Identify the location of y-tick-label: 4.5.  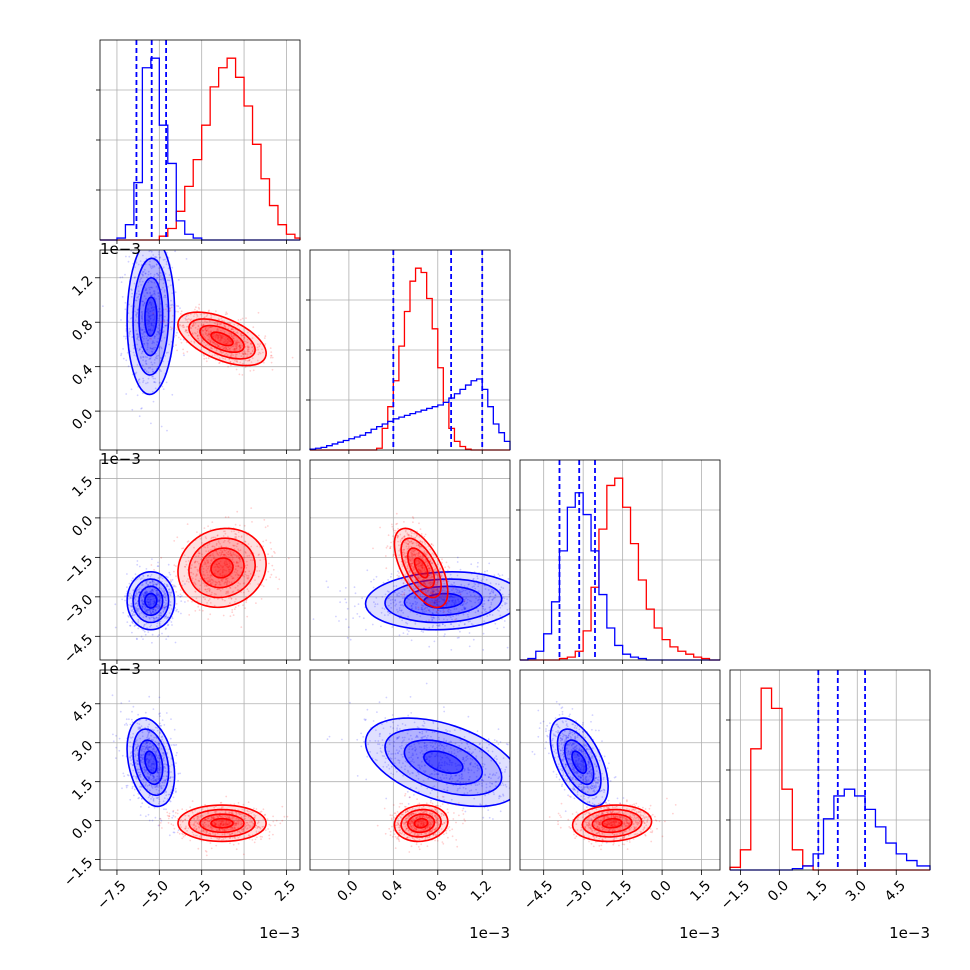
(82, 712).